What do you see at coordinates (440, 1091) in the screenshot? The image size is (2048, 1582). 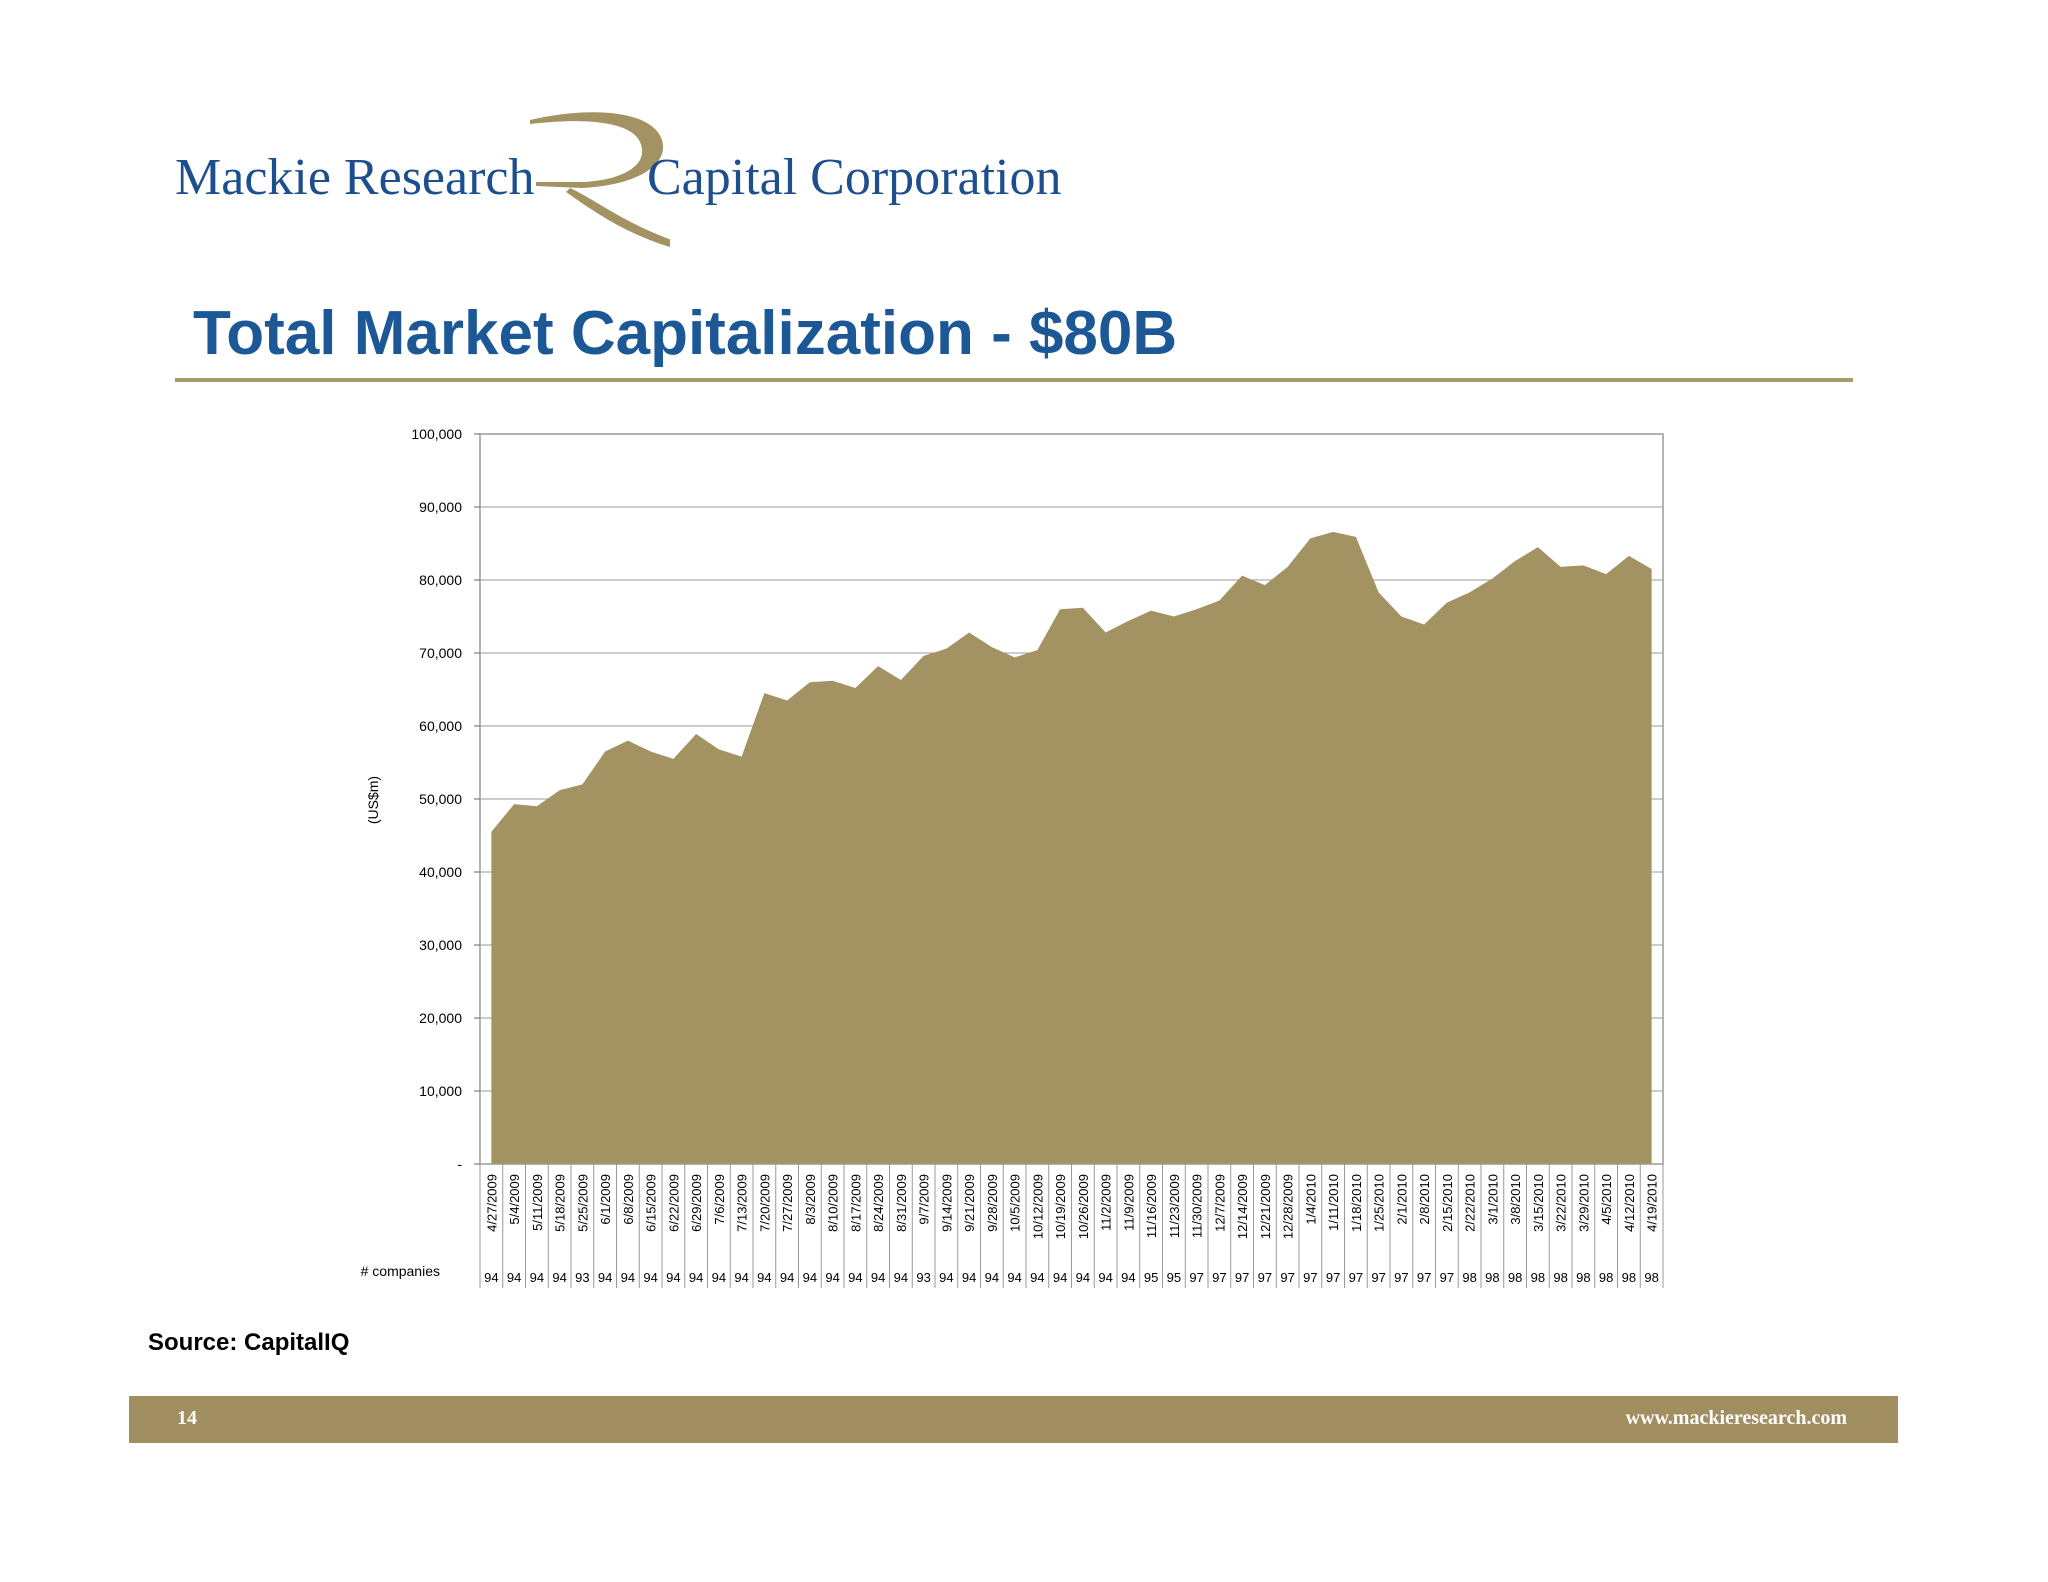 I see `y-tick-label: 10,000` at bounding box center [440, 1091].